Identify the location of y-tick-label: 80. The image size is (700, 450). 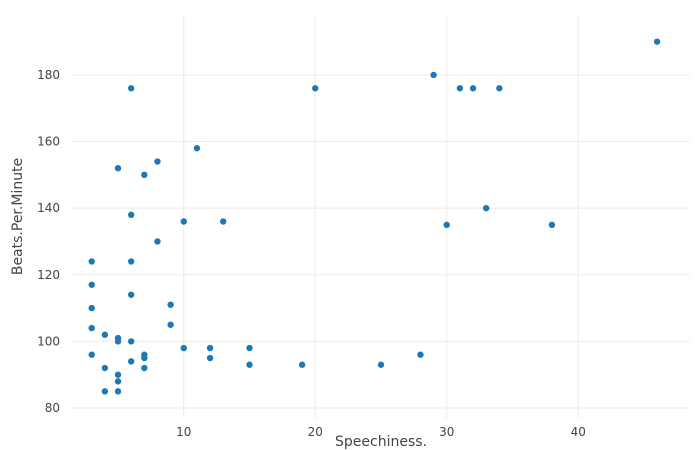
(52, 408).